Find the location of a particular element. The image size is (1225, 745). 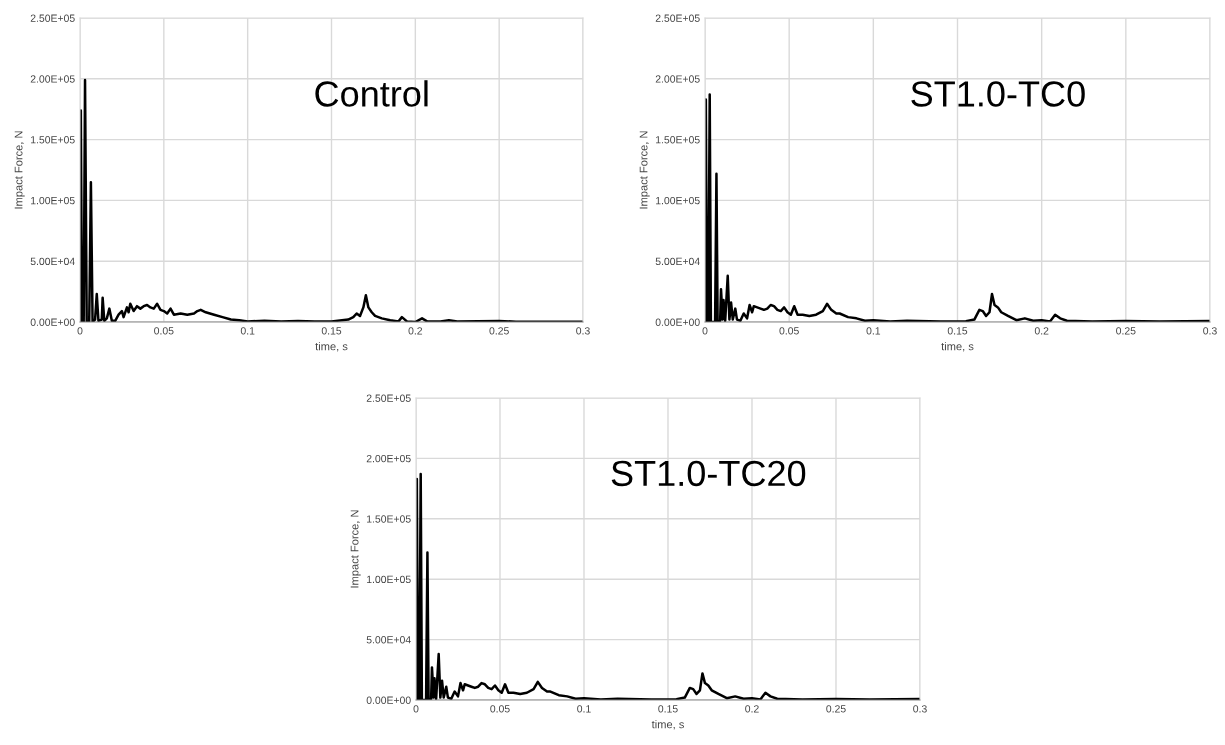

annotation: ST1.0-TC0 is located at coordinates (998, 94).